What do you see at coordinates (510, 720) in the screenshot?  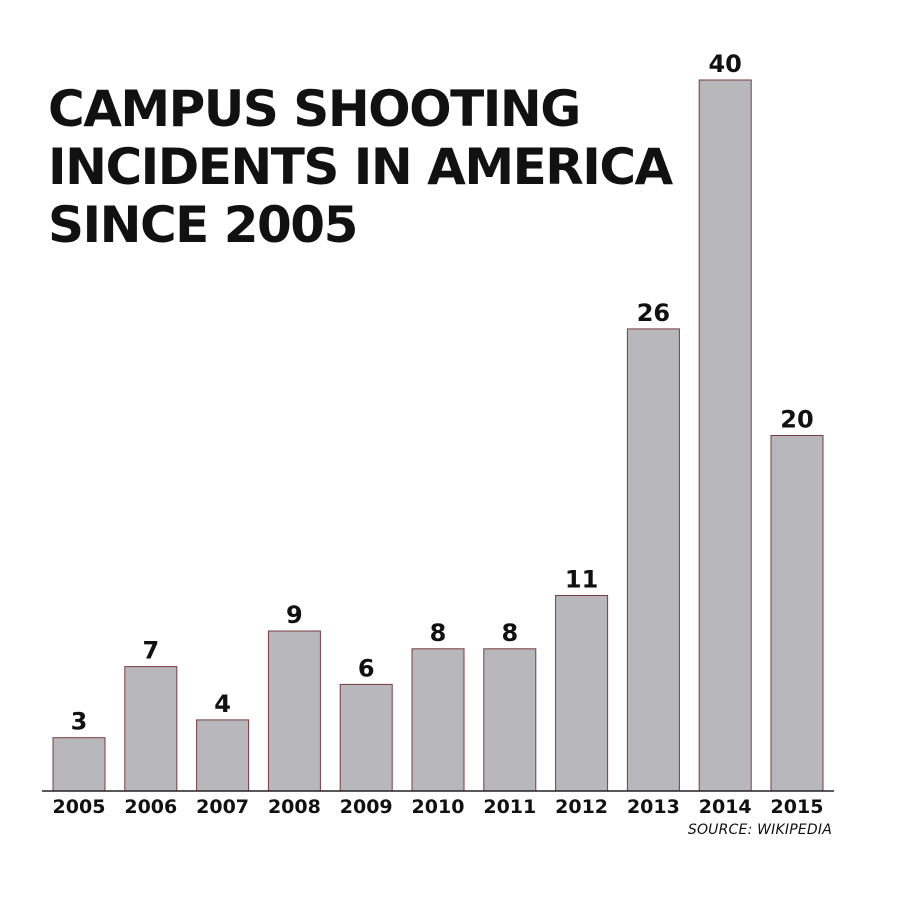 I see `bar-2011` at bounding box center [510, 720].